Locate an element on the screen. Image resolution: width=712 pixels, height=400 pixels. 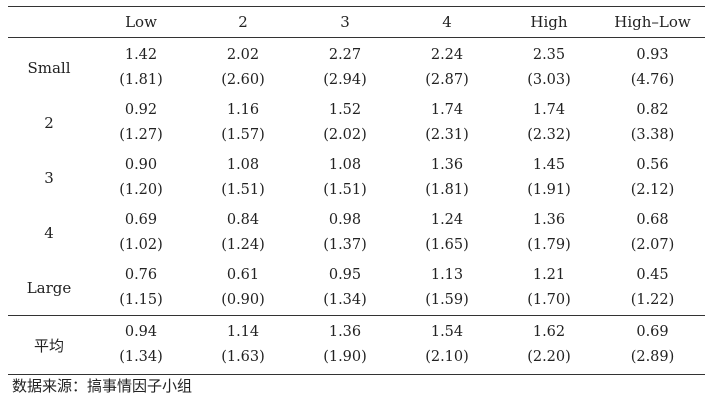
table-cell: 1.24 (1.65) is located at coordinates (447, 232).